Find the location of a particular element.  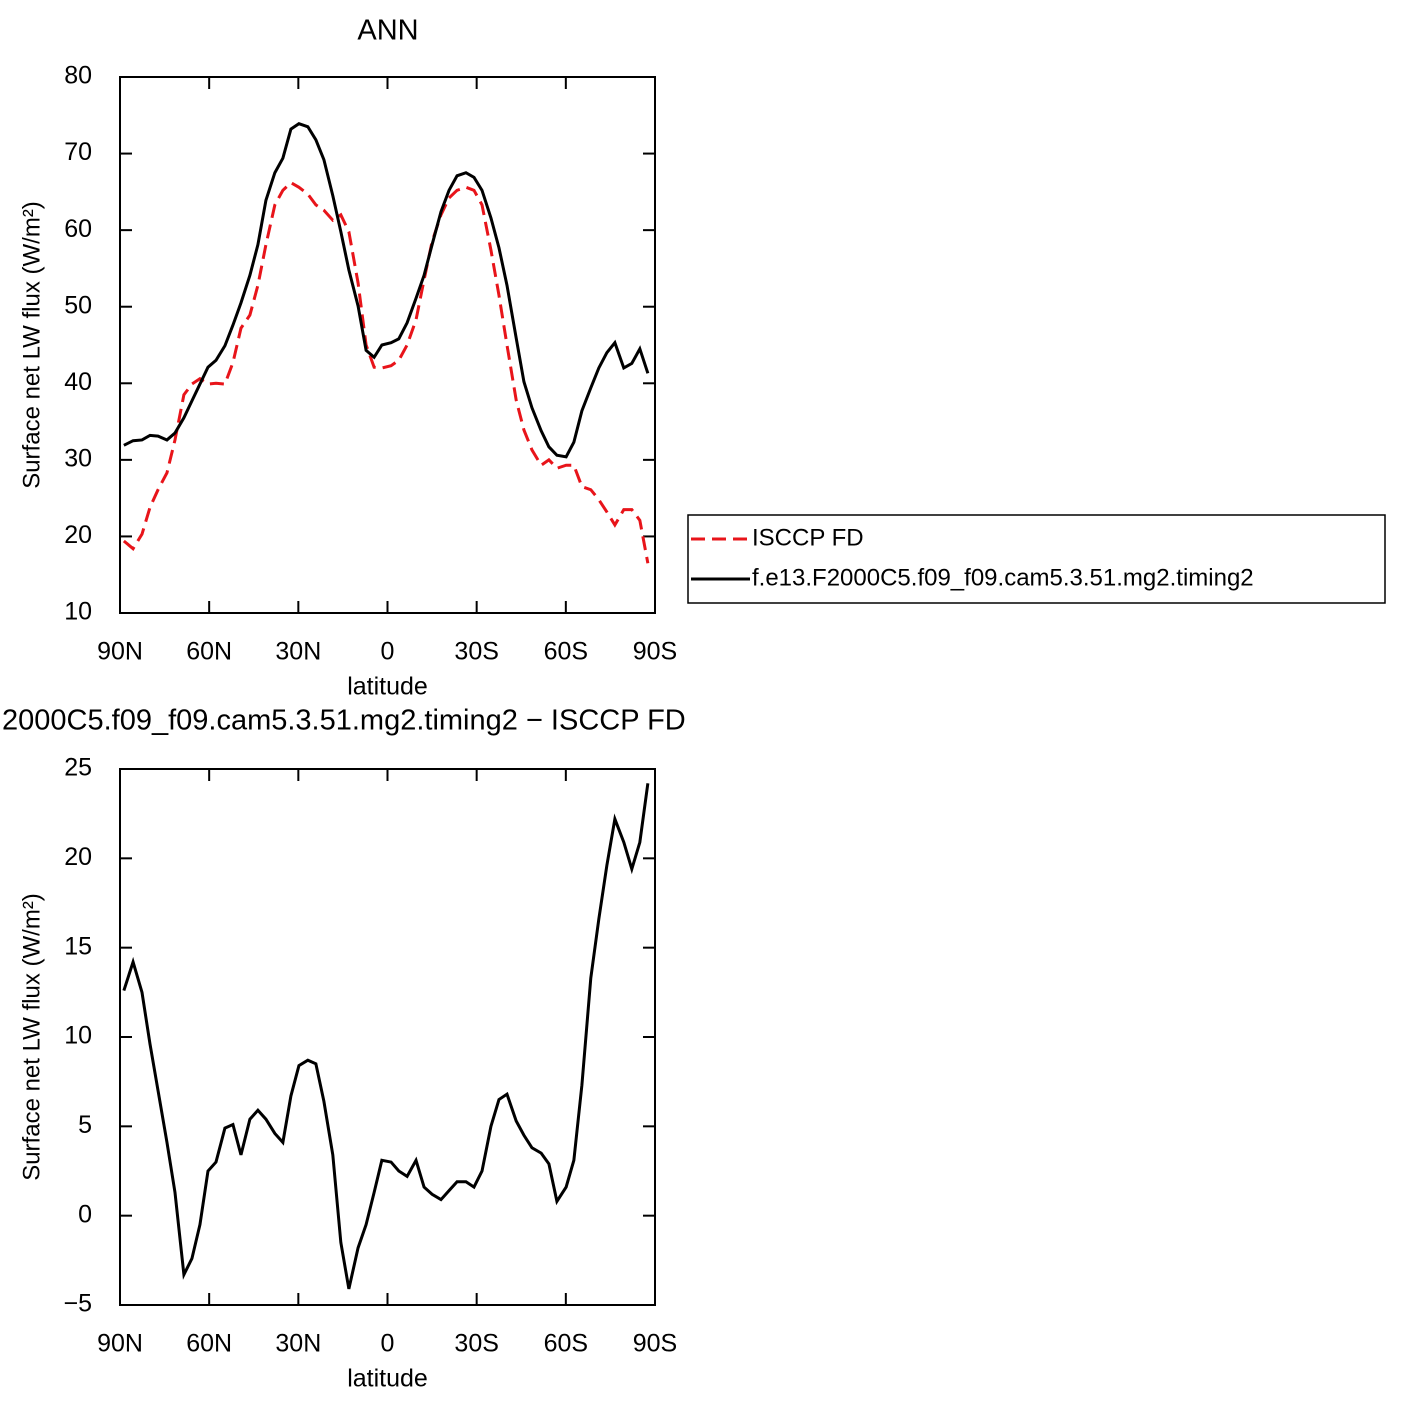

y-tick-label: 70 is located at coordinates (78, 152).